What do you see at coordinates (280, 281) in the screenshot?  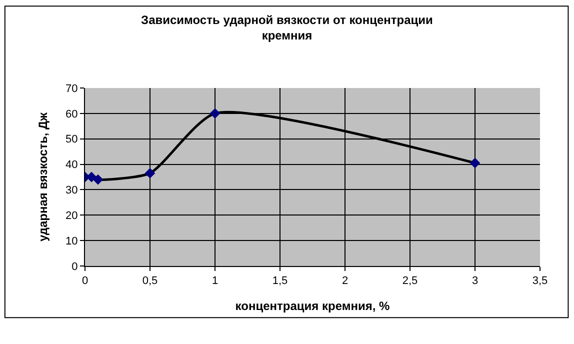 I see `x-tick-label: 1,5` at bounding box center [280, 281].